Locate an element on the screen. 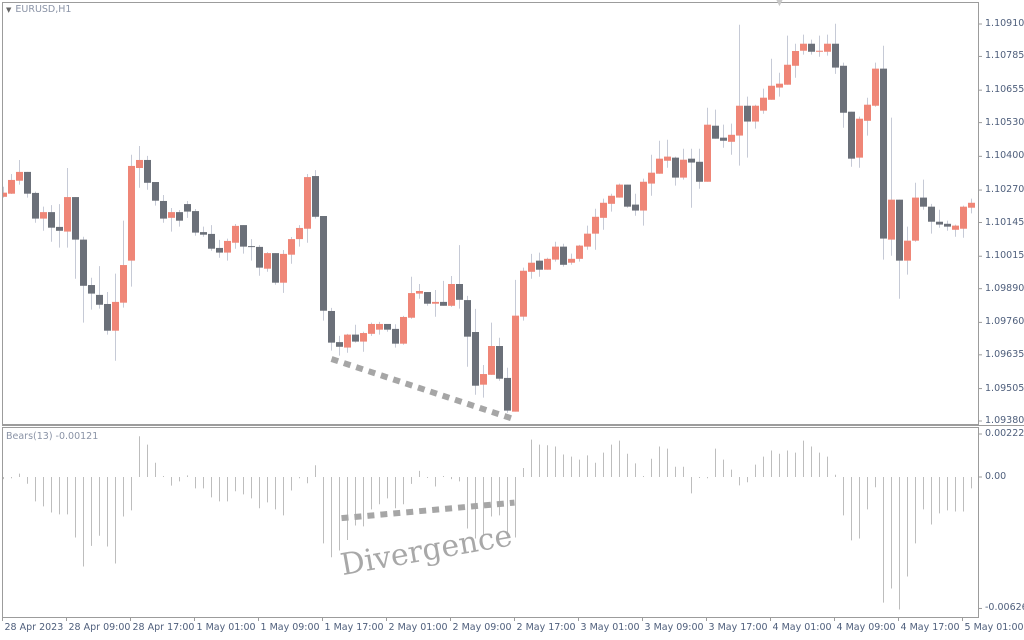 This screenshot has height=640, width=1024. indicator-divergence-line is located at coordinates (428, 510).